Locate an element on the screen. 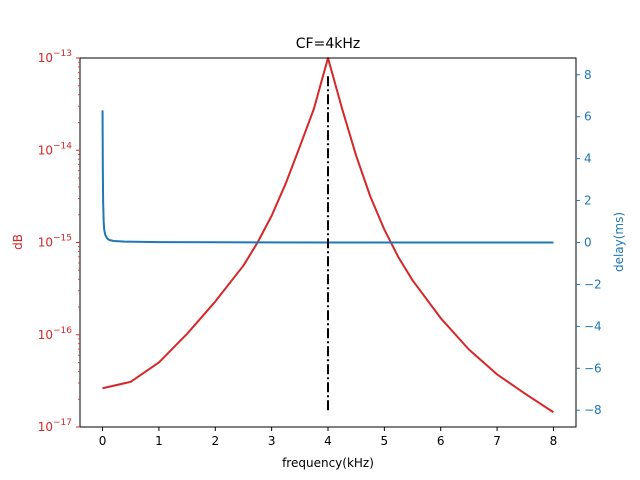 The height and width of the screenshot is (480, 640). x-tick-label: 0 is located at coordinates (103, 441).